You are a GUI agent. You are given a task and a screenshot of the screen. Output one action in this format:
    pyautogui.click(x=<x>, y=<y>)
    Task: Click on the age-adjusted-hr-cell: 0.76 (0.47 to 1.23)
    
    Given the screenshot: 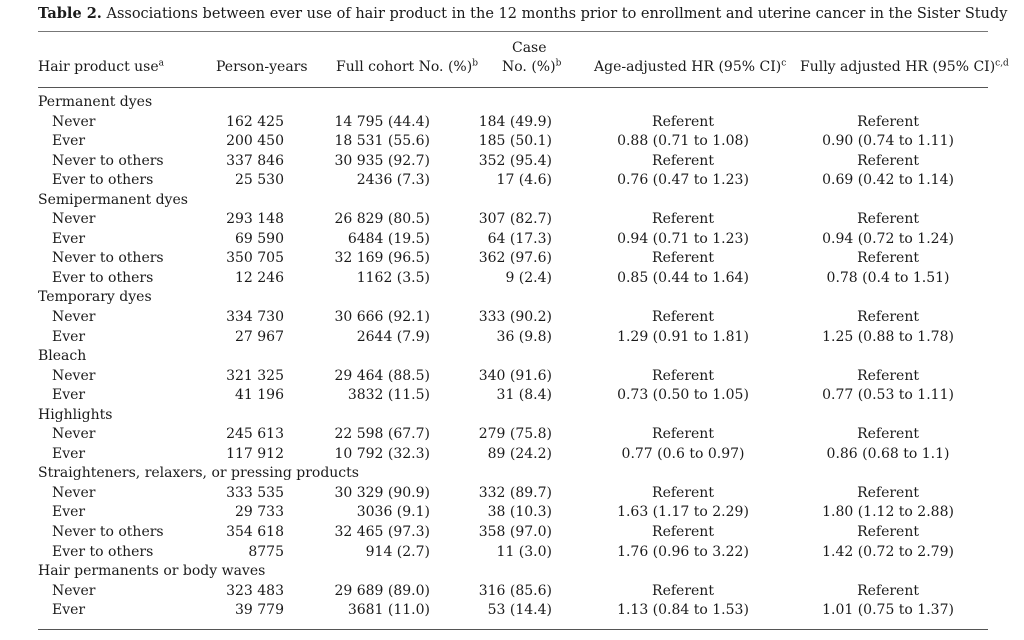 What is the action you would take?
    pyautogui.click(x=683, y=180)
    